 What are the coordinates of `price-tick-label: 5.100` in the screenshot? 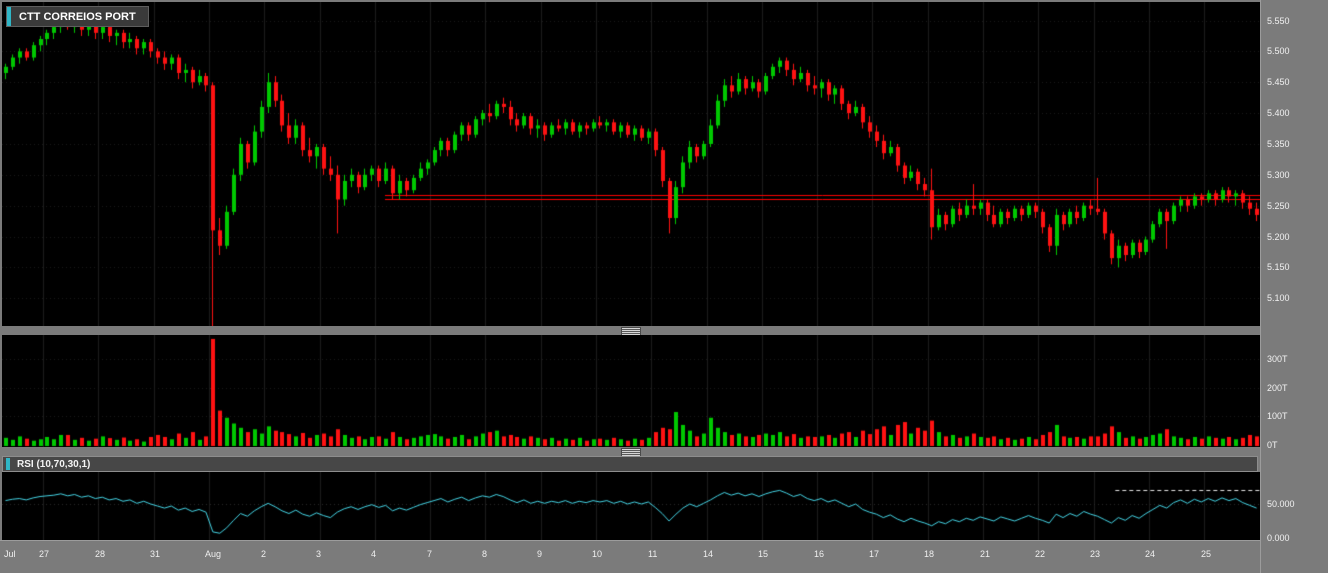 It's located at (1278, 298).